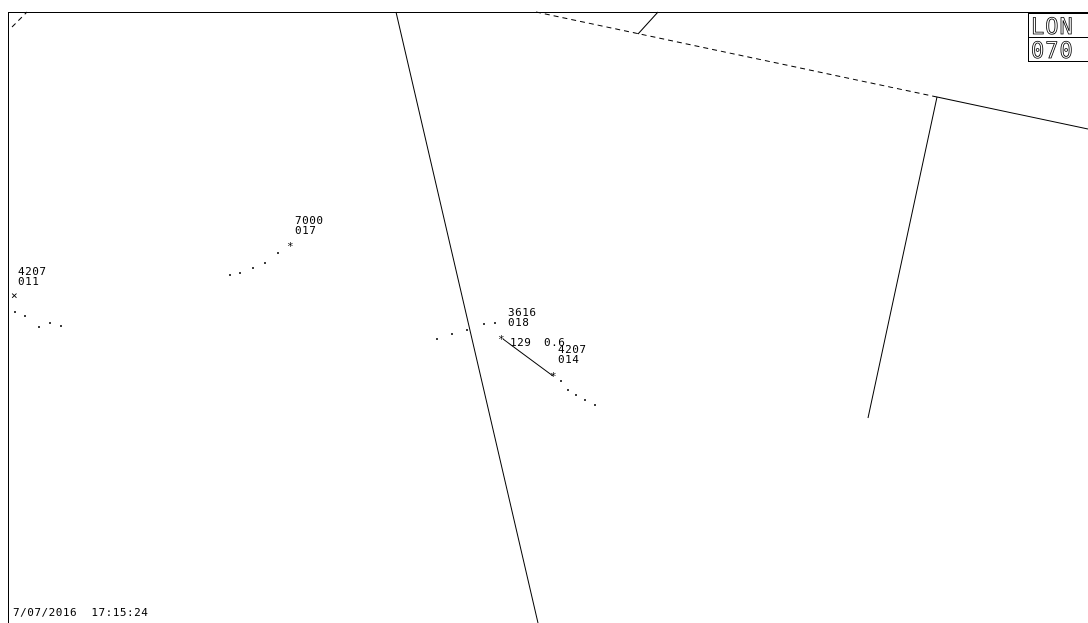  Describe the element at coordinates (573, 374) in the screenshot. I see `track-d: 4207 014 *` at that location.